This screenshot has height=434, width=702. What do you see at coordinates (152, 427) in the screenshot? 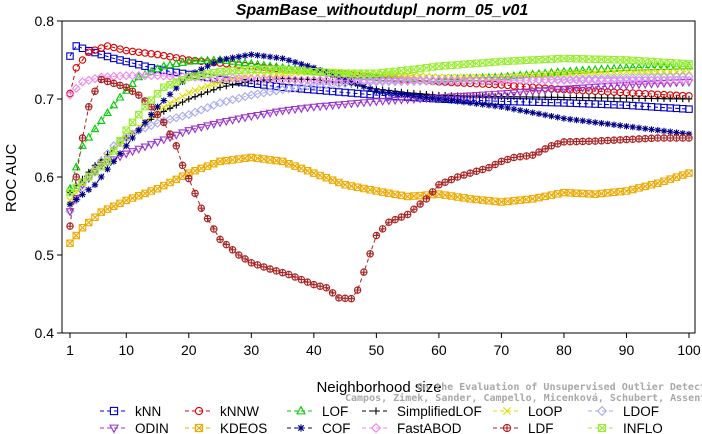
I see `legend-label: ODIN` at bounding box center [152, 427].